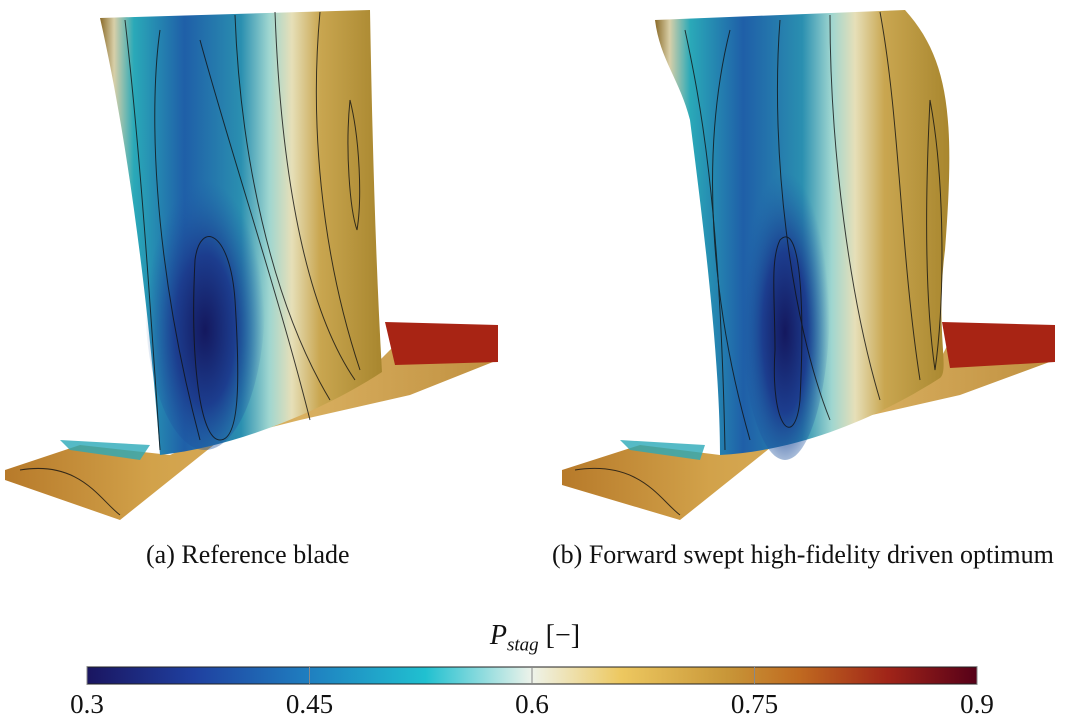  I want to click on colorbar-label: Pstag [−], so click(535, 638).